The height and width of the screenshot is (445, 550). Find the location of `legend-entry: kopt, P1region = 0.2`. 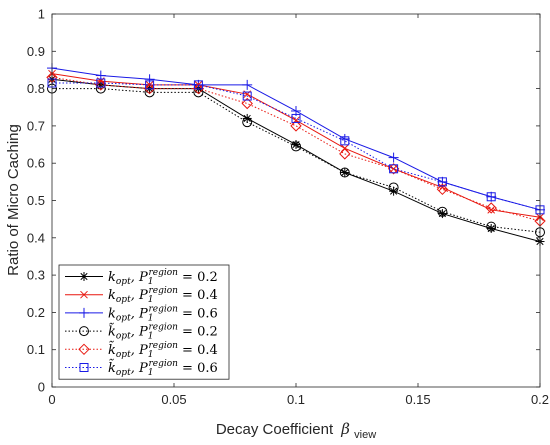

legend-entry: kopt, P1region = 0.2 is located at coordinates (141, 277).